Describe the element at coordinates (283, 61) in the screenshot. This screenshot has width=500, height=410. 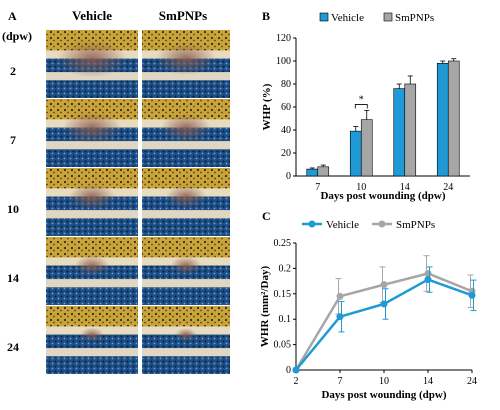
I see `y-tick-label: 100` at that location.